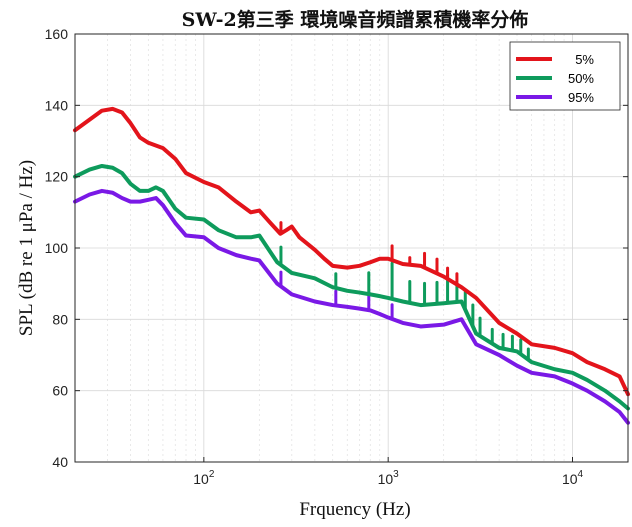  What do you see at coordinates (57, 105) in the screenshot?
I see `y-tick-label: 140` at bounding box center [57, 105].